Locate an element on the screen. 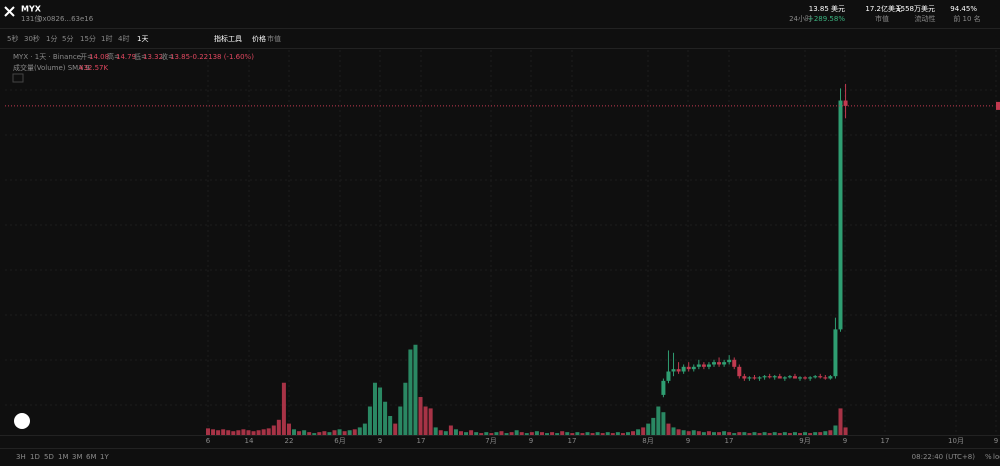 This screenshot has width=1000, height=466. collapse is located at coordinates (18, 78).